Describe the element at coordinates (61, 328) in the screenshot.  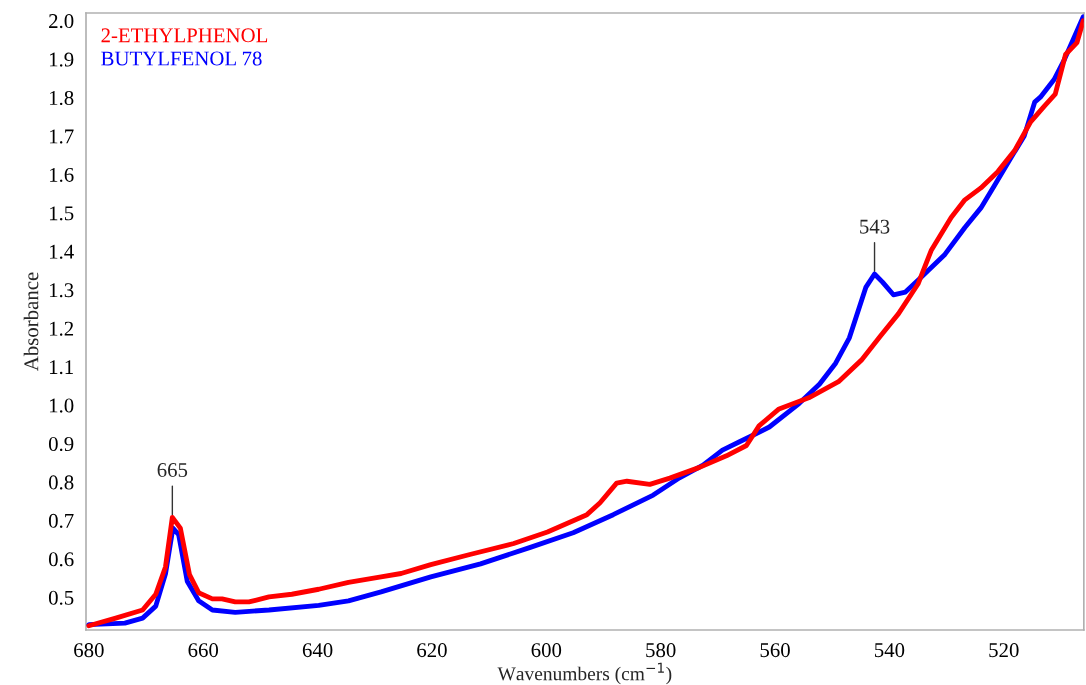
I see `y-tick-label: 1.2` at that location.